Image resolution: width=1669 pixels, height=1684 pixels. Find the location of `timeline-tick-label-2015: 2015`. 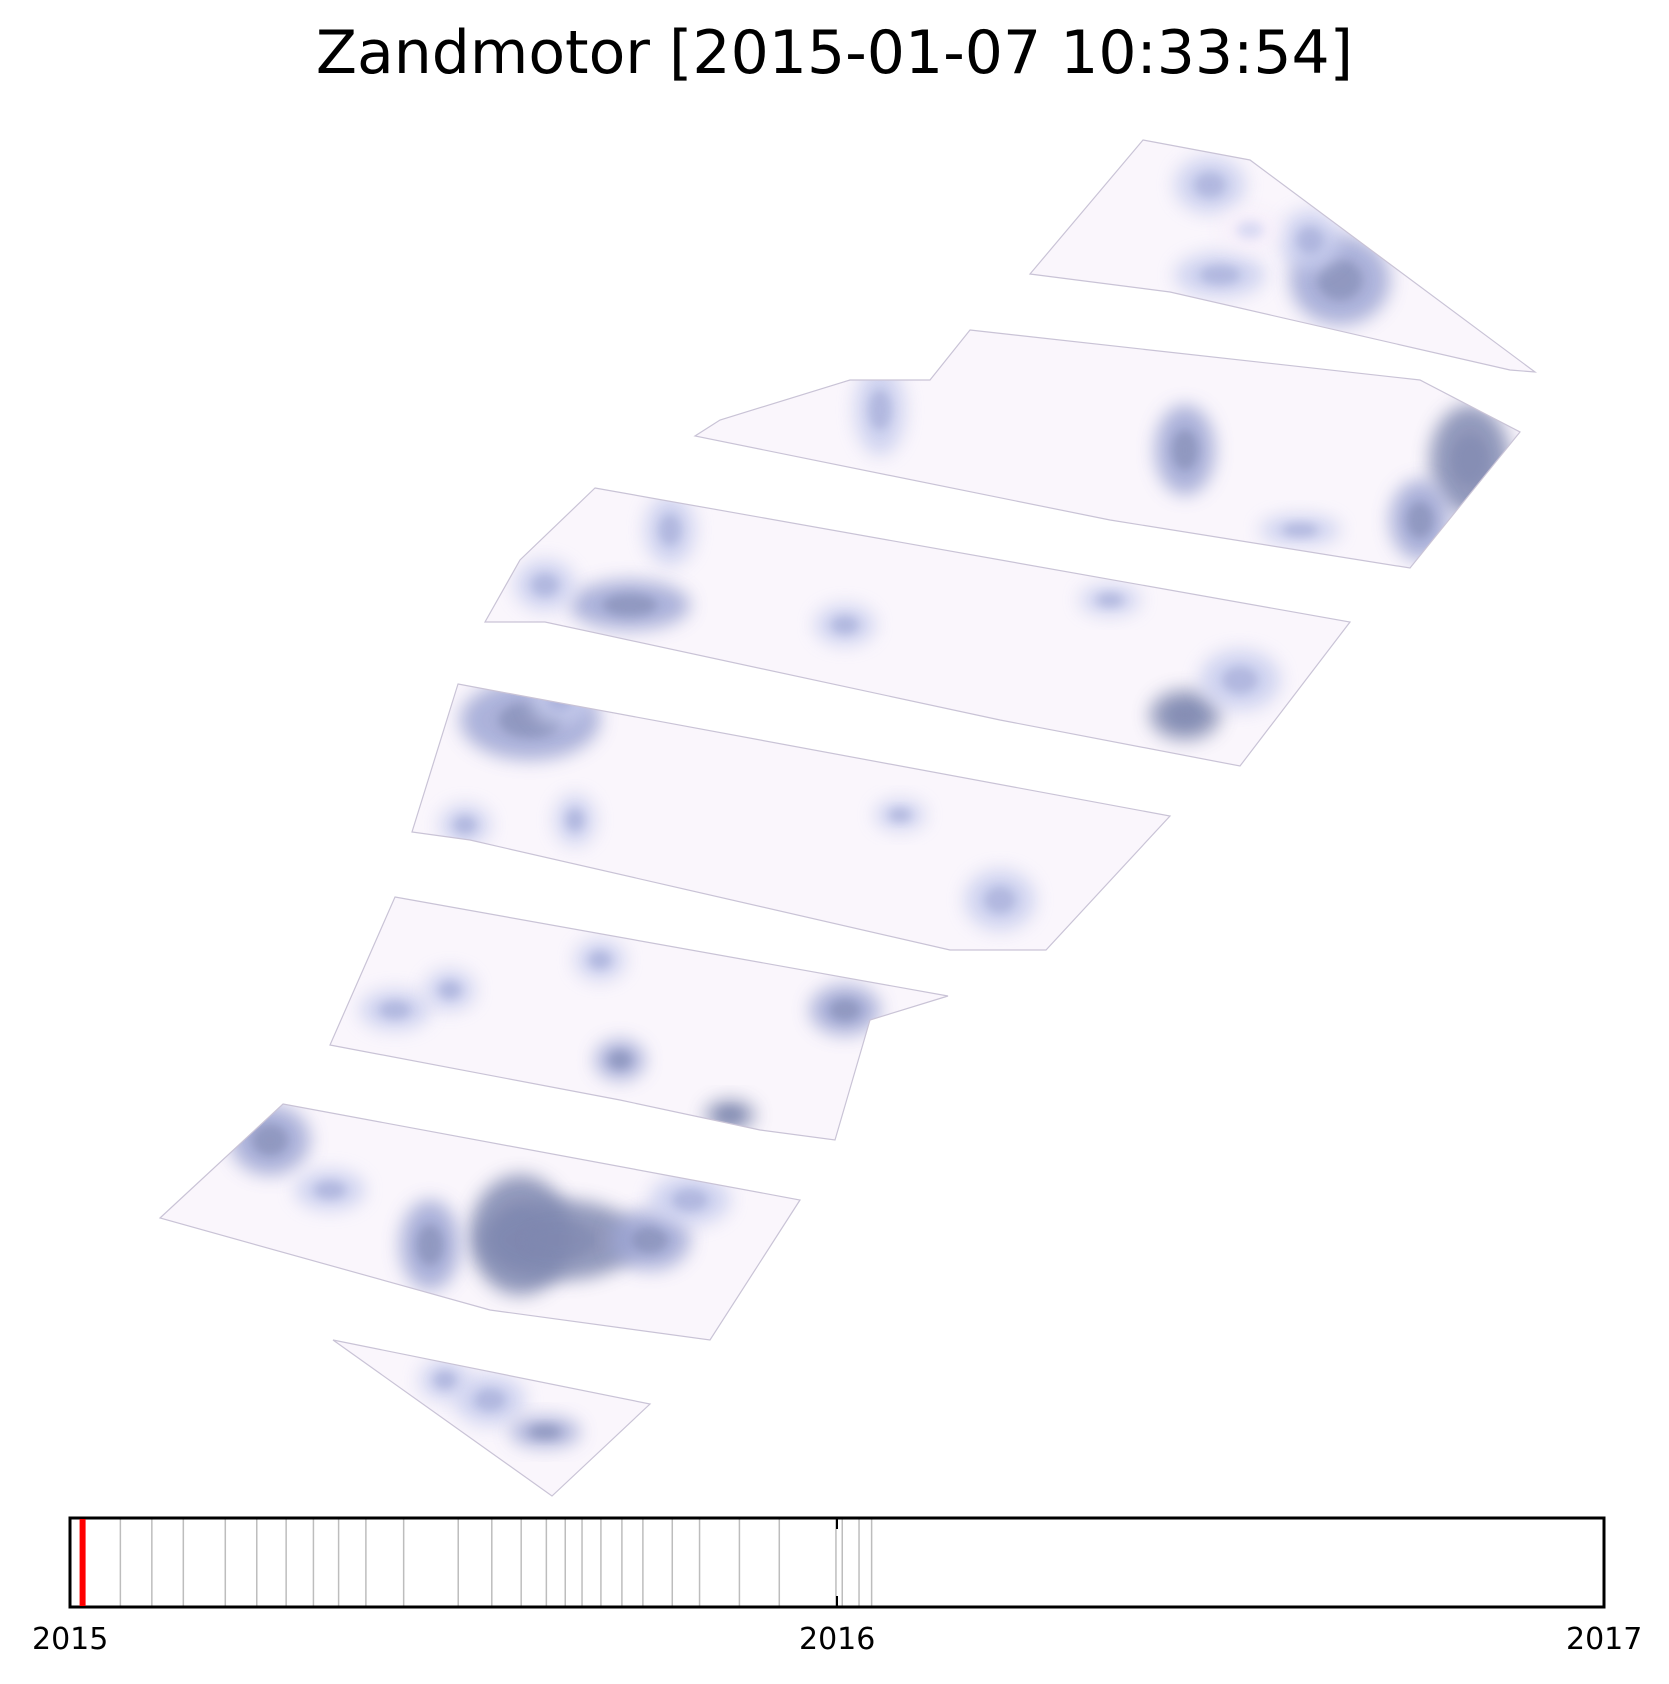

timeline-tick-label-2015: 2015 is located at coordinates (70, 1639).